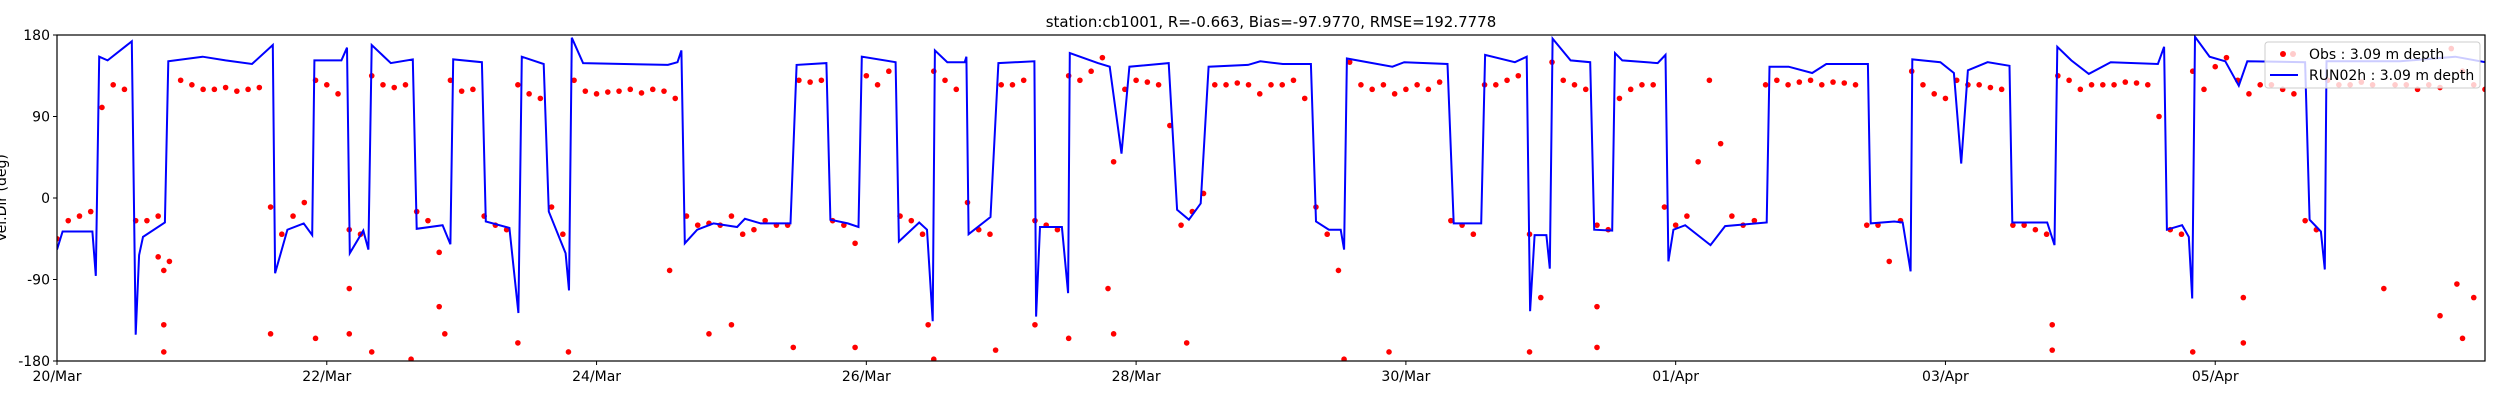 Image resolution: width=2500 pixels, height=404 pixels. I want to click on x-tick-label: 20/Mar, so click(57, 377).